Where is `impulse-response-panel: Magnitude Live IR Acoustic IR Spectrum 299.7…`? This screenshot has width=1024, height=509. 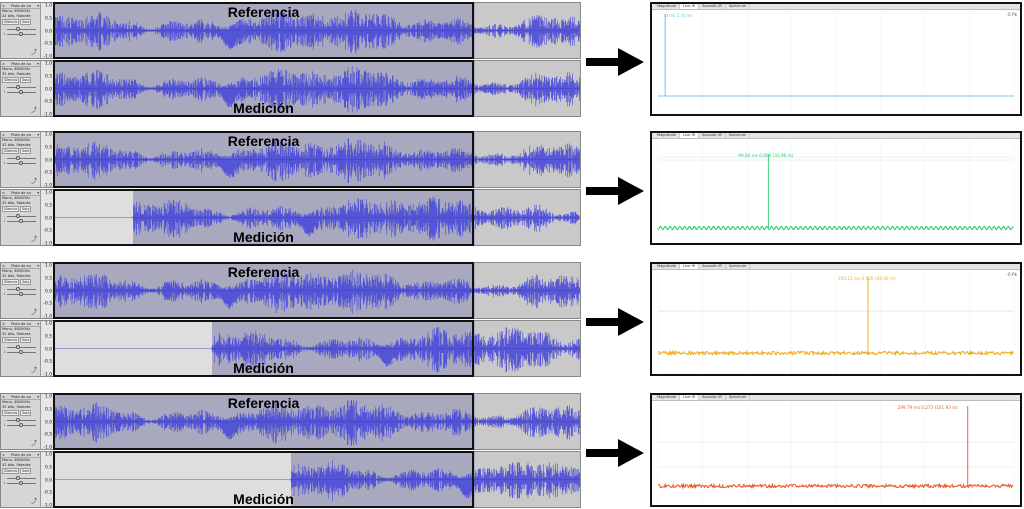 impulse-response-panel: Magnitude Live IR Acoustic IR Spectrum 299.7… is located at coordinates (836, 450).